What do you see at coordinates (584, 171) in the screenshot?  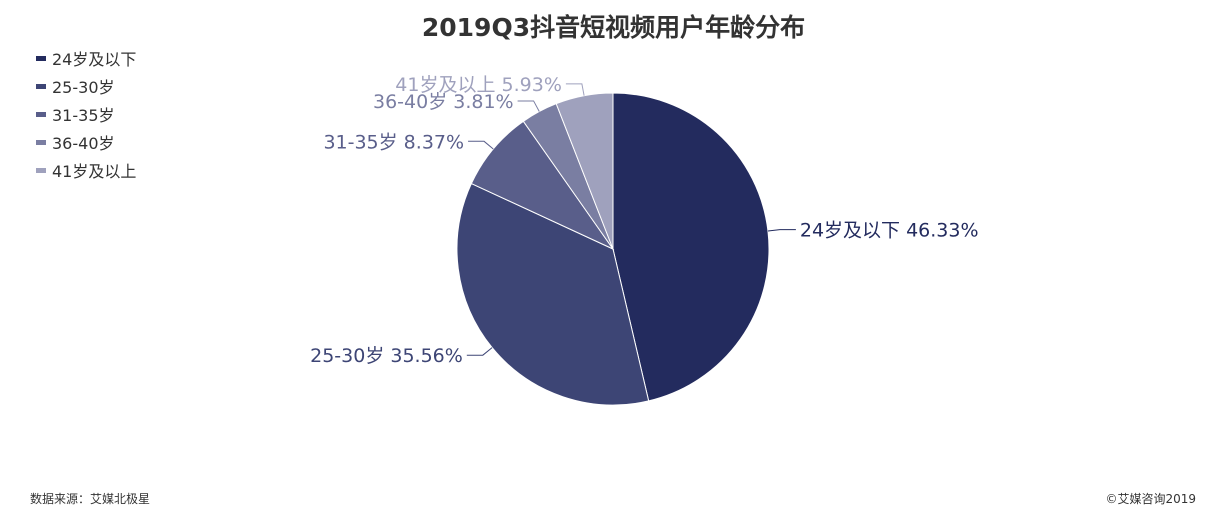 I see `pie-slice` at bounding box center [584, 171].